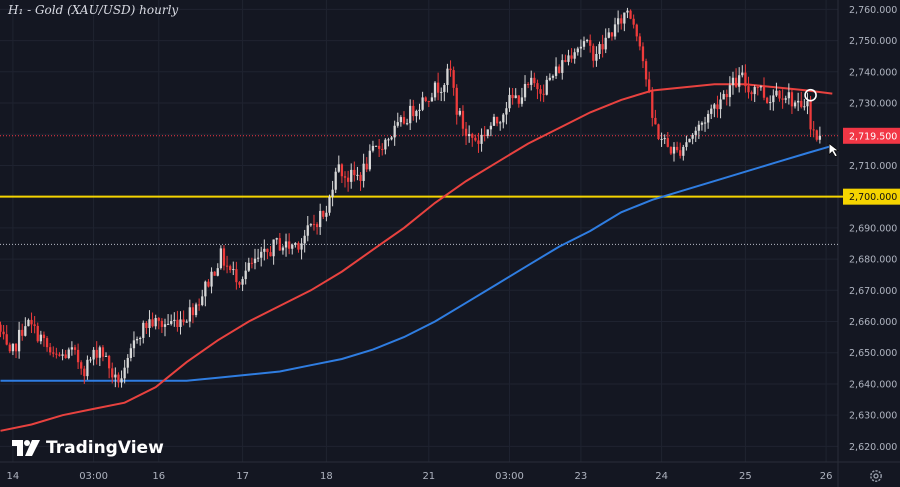 The height and width of the screenshot is (487, 900). What do you see at coordinates (873, 384) in the screenshot?
I see `price-tick-label: 2,640.000` at bounding box center [873, 384].